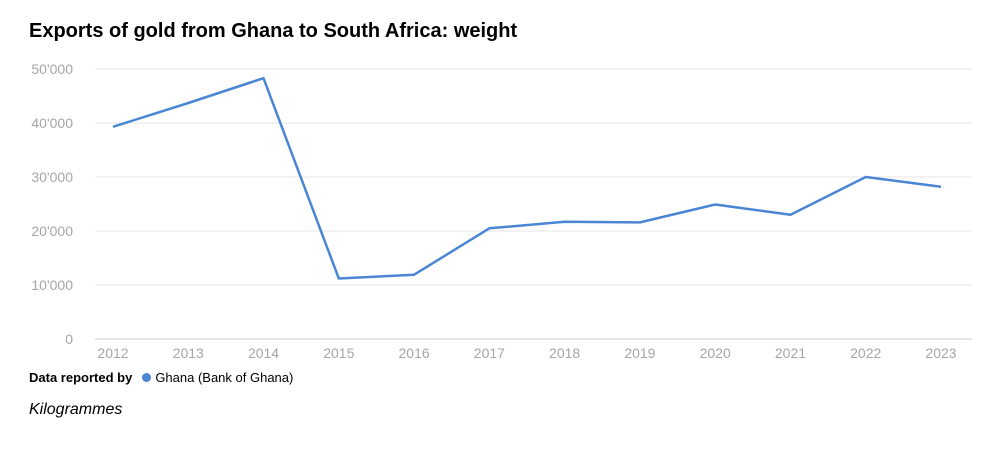  What do you see at coordinates (52, 231) in the screenshot?
I see `y-tick-label: 20'000` at bounding box center [52, 231].